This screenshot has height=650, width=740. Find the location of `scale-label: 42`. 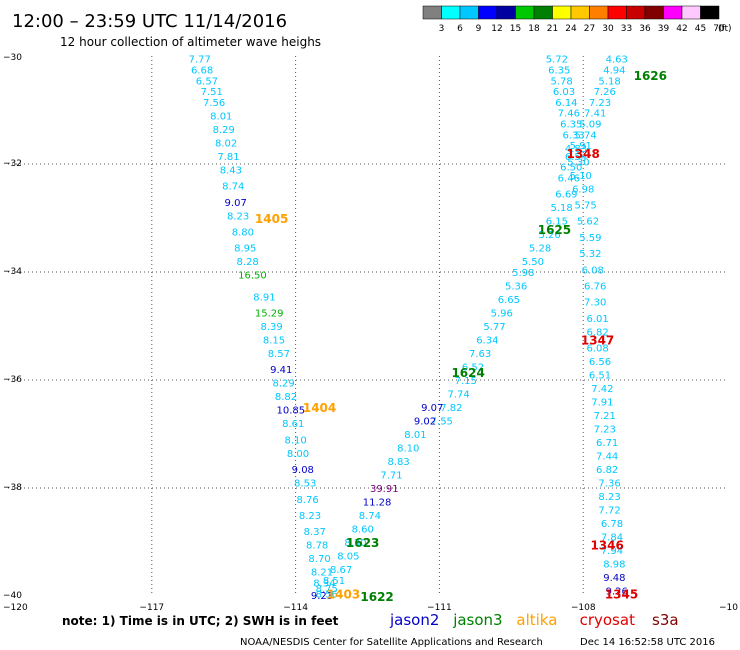

scale-label: 42 is located at coordinates (681, 29).